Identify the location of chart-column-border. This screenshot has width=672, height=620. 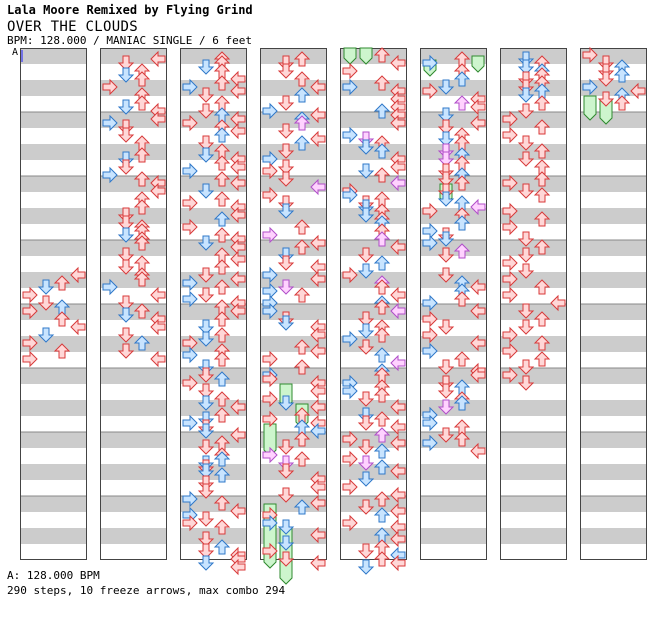
(453, 304).